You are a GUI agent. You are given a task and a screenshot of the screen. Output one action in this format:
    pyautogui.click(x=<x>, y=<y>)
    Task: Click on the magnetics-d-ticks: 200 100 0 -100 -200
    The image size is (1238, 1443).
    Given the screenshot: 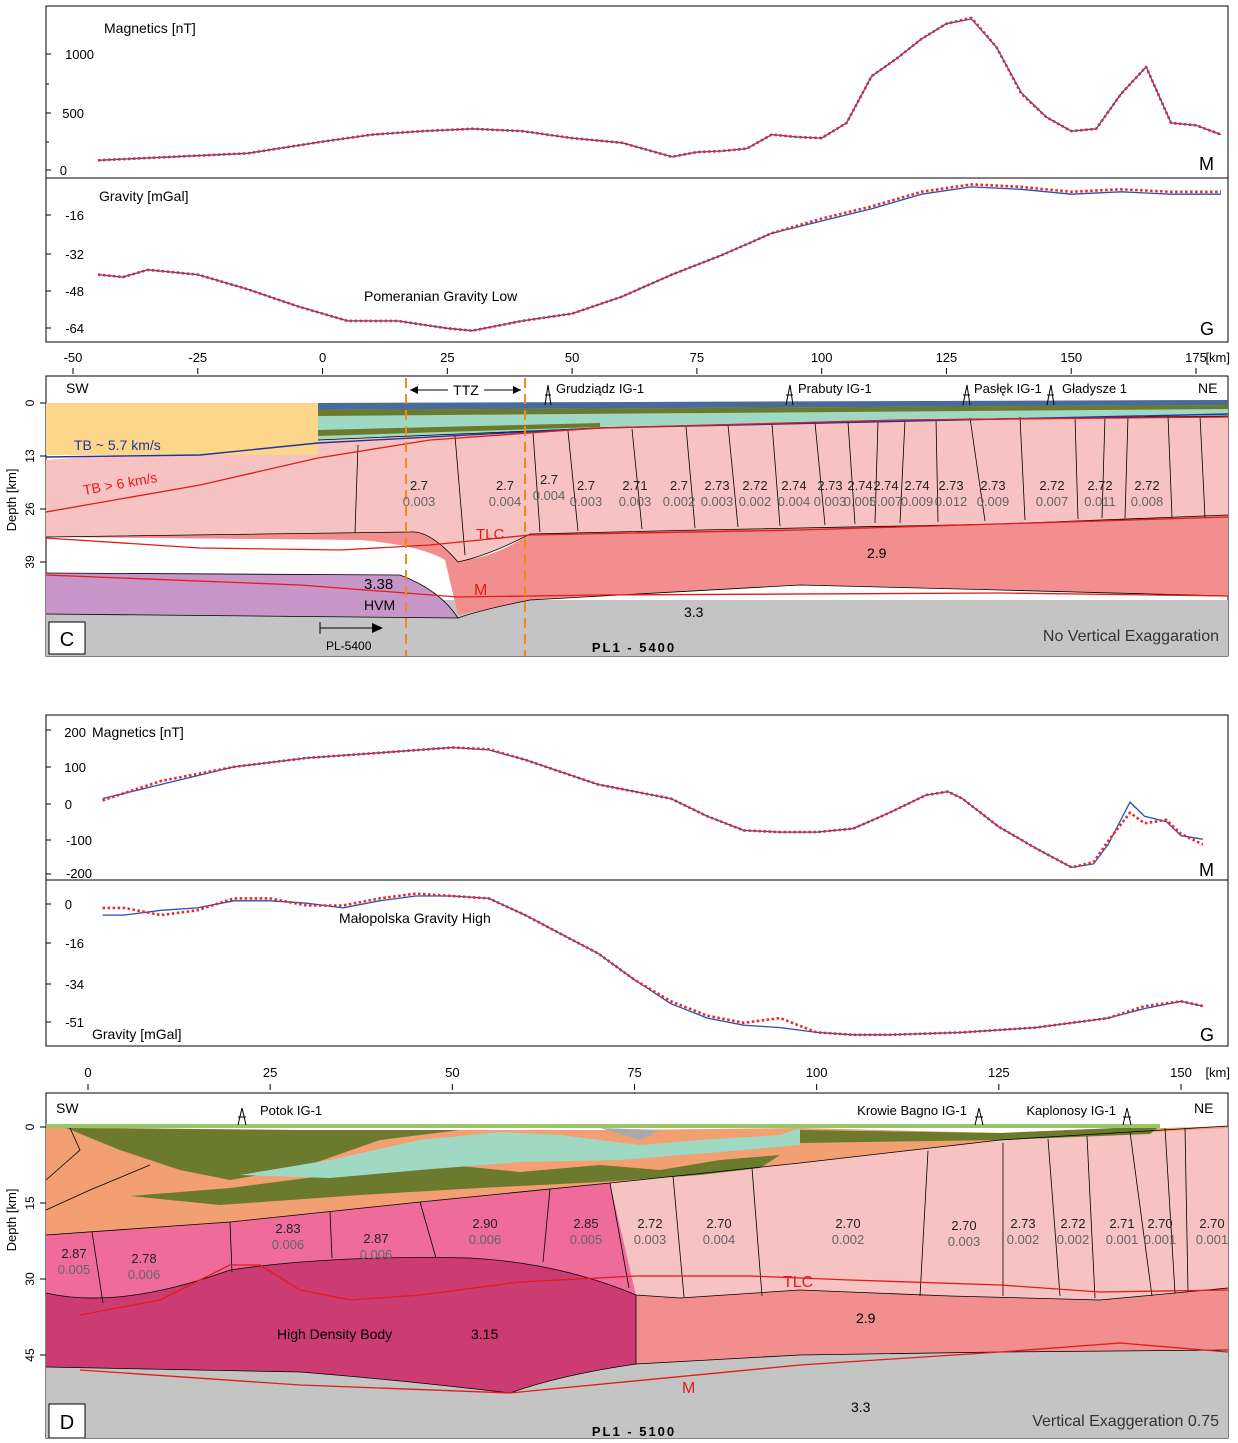 What is the action you would take?
    pyautogui.click(x=69, y=803)
    